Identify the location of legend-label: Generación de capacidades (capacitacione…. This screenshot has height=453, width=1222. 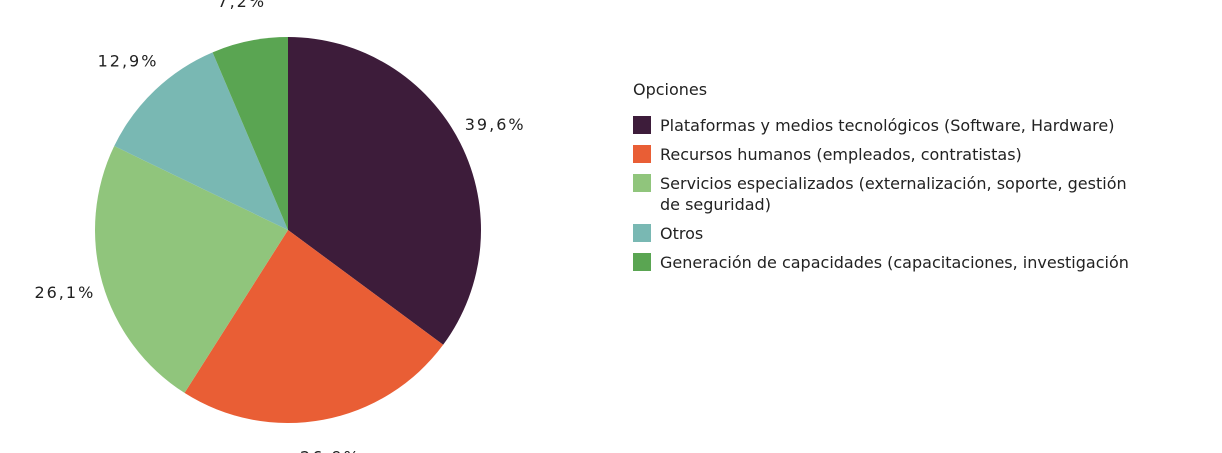
(894, 262).